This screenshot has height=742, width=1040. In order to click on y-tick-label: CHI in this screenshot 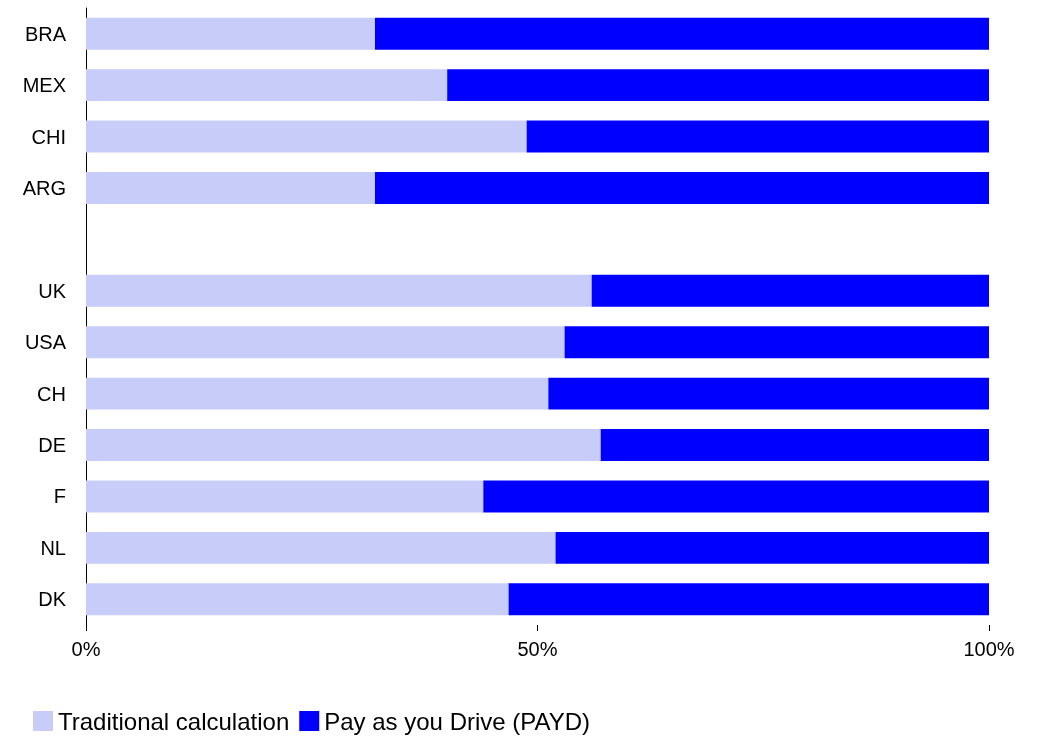, I will do `click(48, 136)`.